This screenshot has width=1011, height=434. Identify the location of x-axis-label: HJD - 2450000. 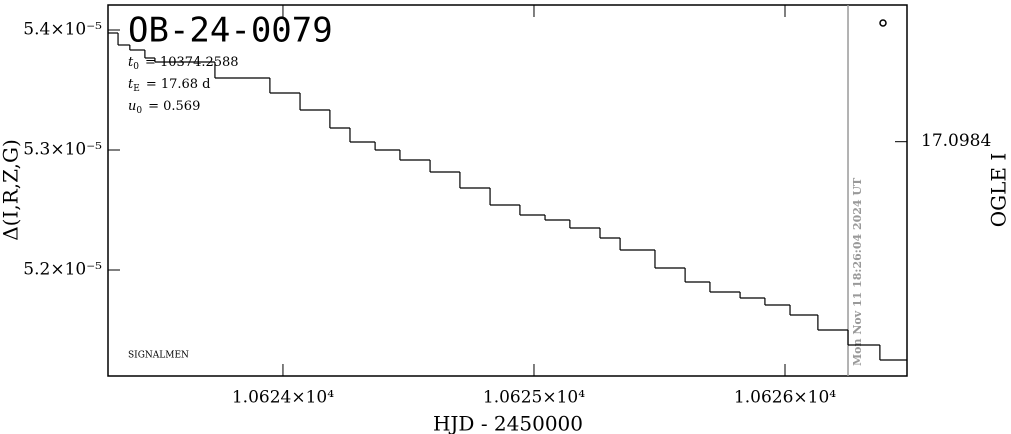
(508, 423).